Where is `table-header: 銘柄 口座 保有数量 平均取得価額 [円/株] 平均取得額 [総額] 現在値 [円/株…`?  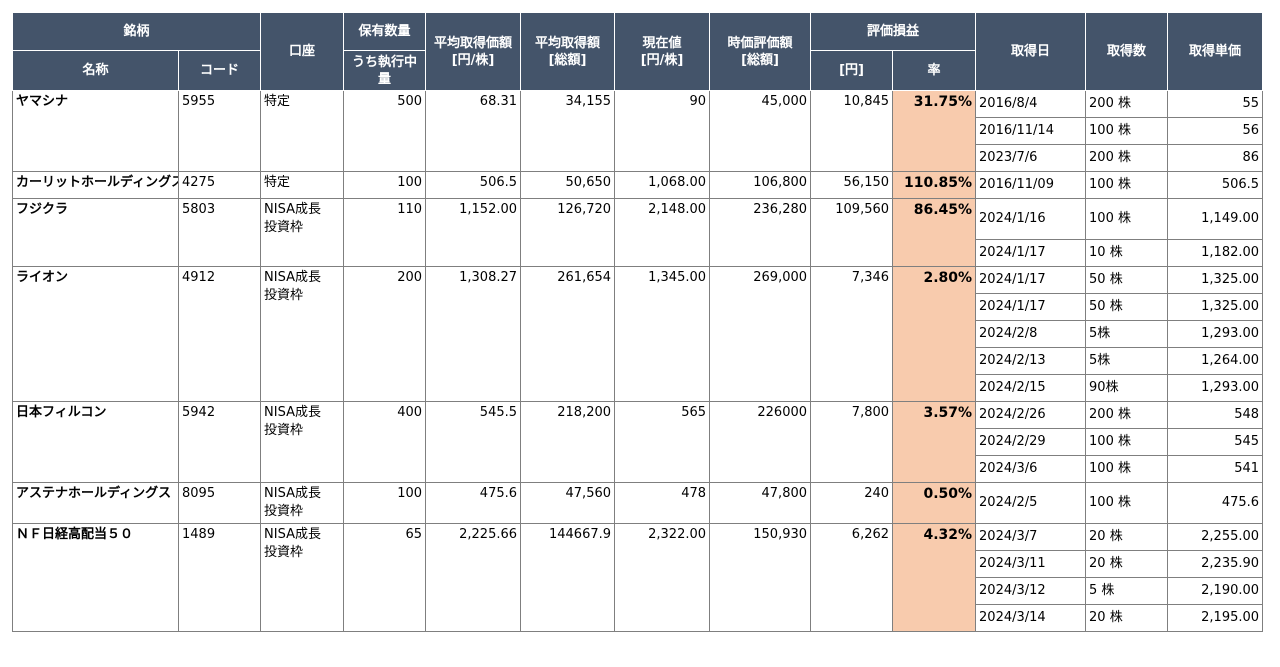 table-header: 銘柄 口座 保有数量 平均取得価額 [円/株] 平均取得額 [総額] 現在値 [円/株… is located at coordinates (637, 51).